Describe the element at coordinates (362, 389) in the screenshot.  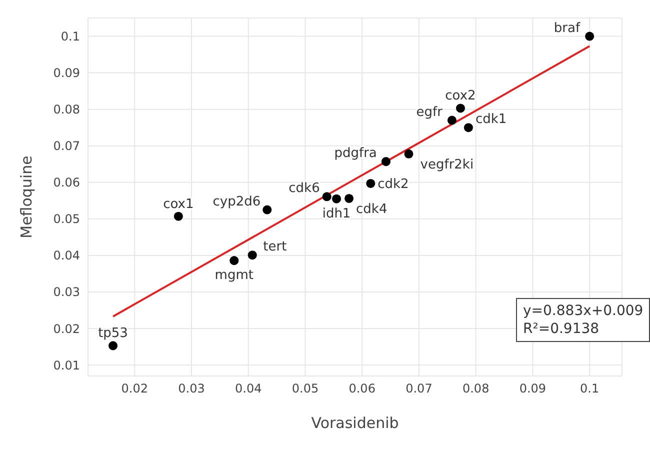
I see `x-tick-label: 0.06` at that location.